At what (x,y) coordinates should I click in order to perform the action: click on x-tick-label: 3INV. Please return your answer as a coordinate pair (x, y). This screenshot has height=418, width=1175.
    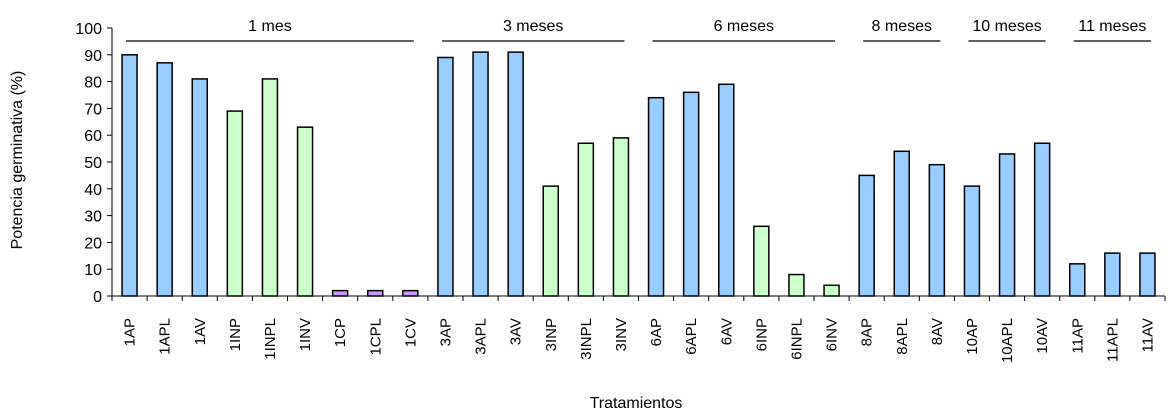
    Looking at the image, I should click on (621, 334).